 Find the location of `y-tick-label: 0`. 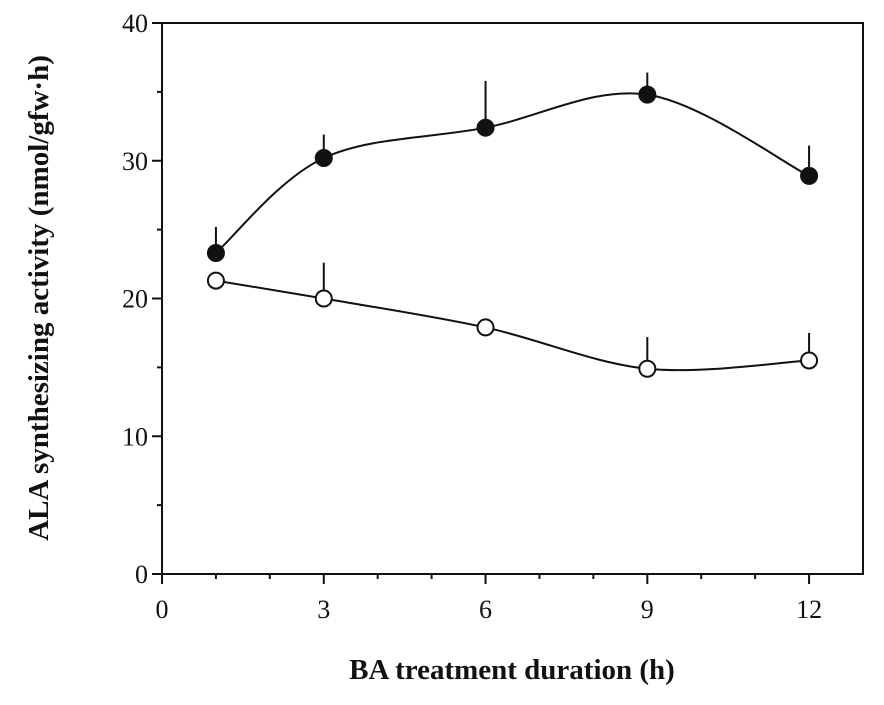

y-tick-label: 0 is located at coordinates (141, 574).